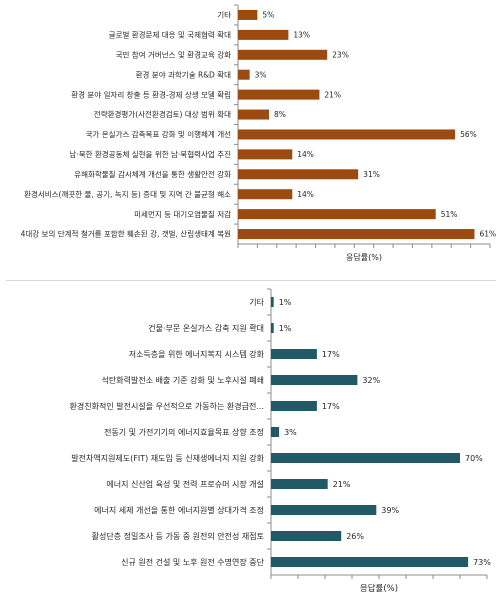 This screenshot has height=600, width=503. Describe the element at coordinates (487, 234) in the screenshot. I see `chart-1-value-label: 61%` at that location.